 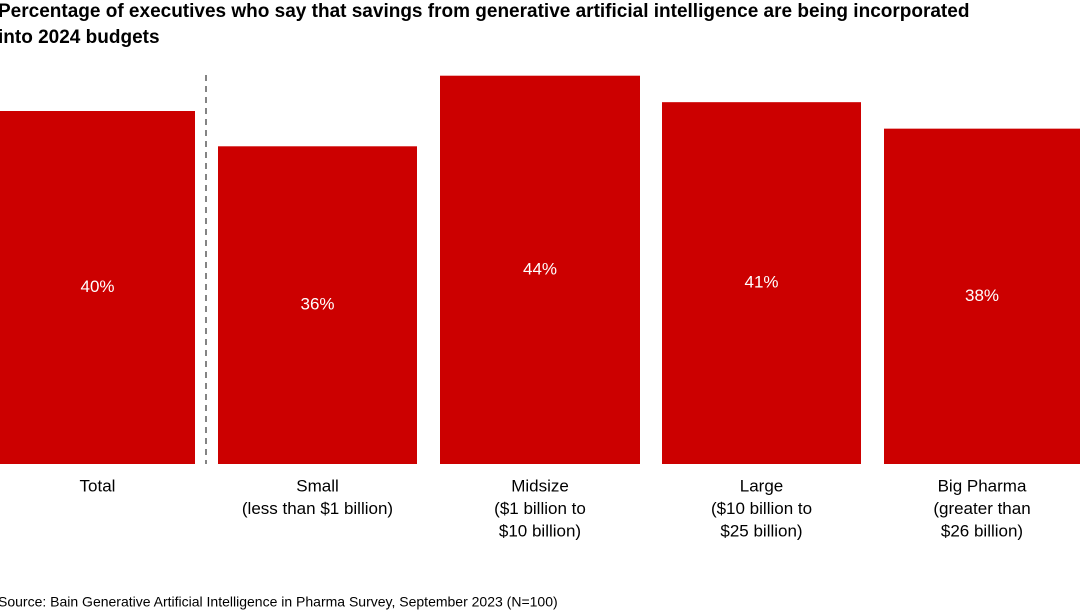 What do you see at coordinates (540, 485) in the screenshot?
I see `x-tick-label: Midsize` at bounding box center [540, 485].